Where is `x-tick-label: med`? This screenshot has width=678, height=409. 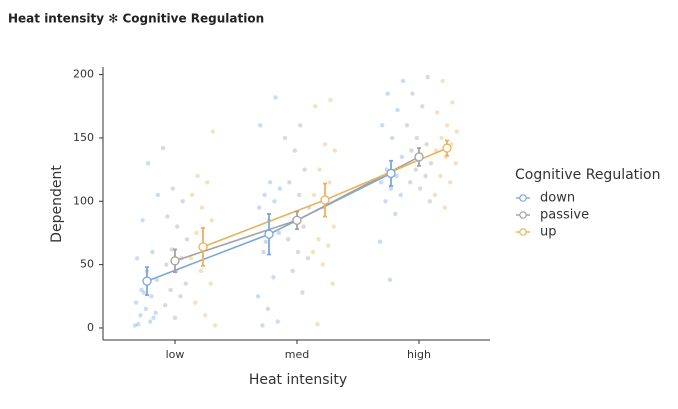
x-tick-label: med is located at coordinates (297, 354).